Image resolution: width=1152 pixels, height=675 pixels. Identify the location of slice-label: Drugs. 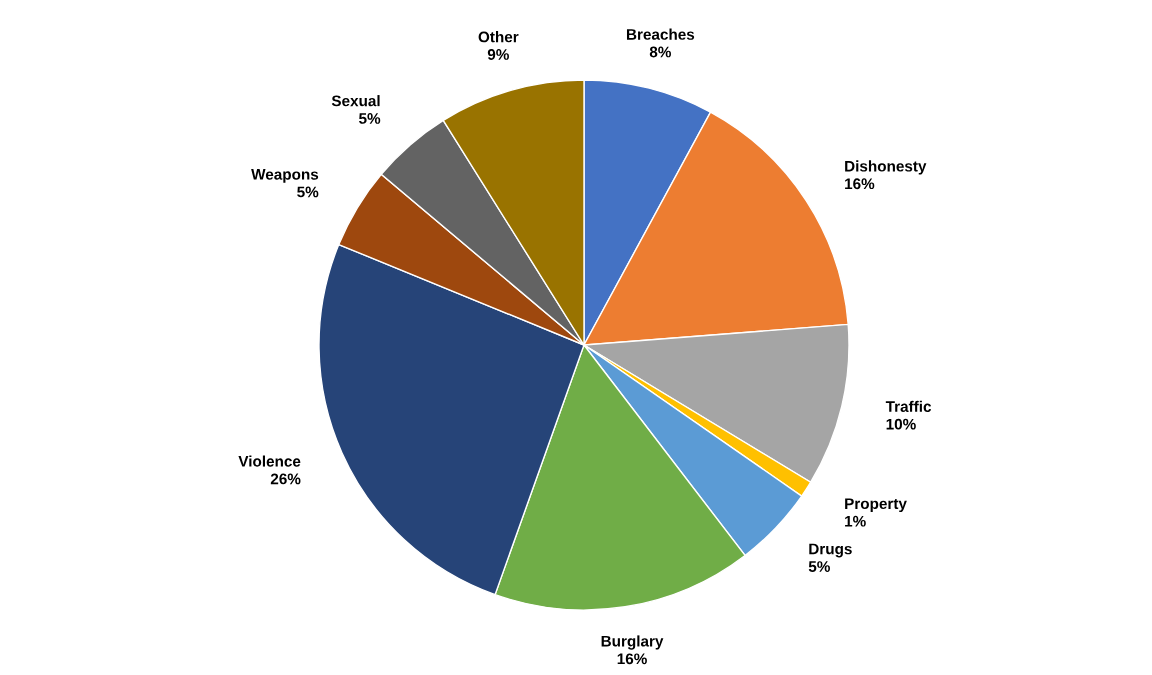
(830, 550).